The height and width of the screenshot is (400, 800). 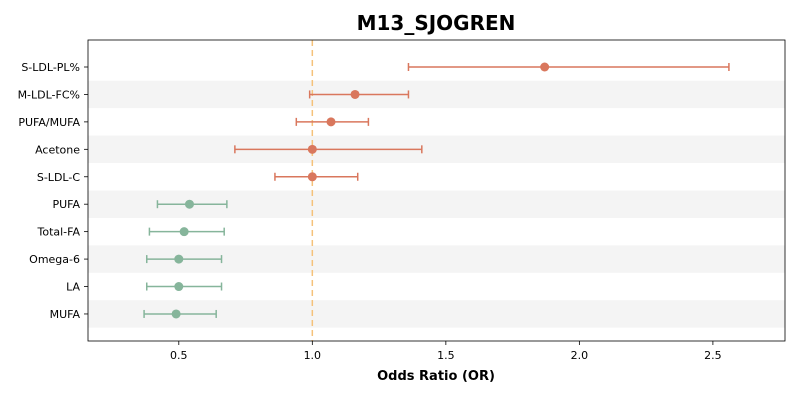 I want to click on x-tick-label: 0.5, so click(x=179, y=355).